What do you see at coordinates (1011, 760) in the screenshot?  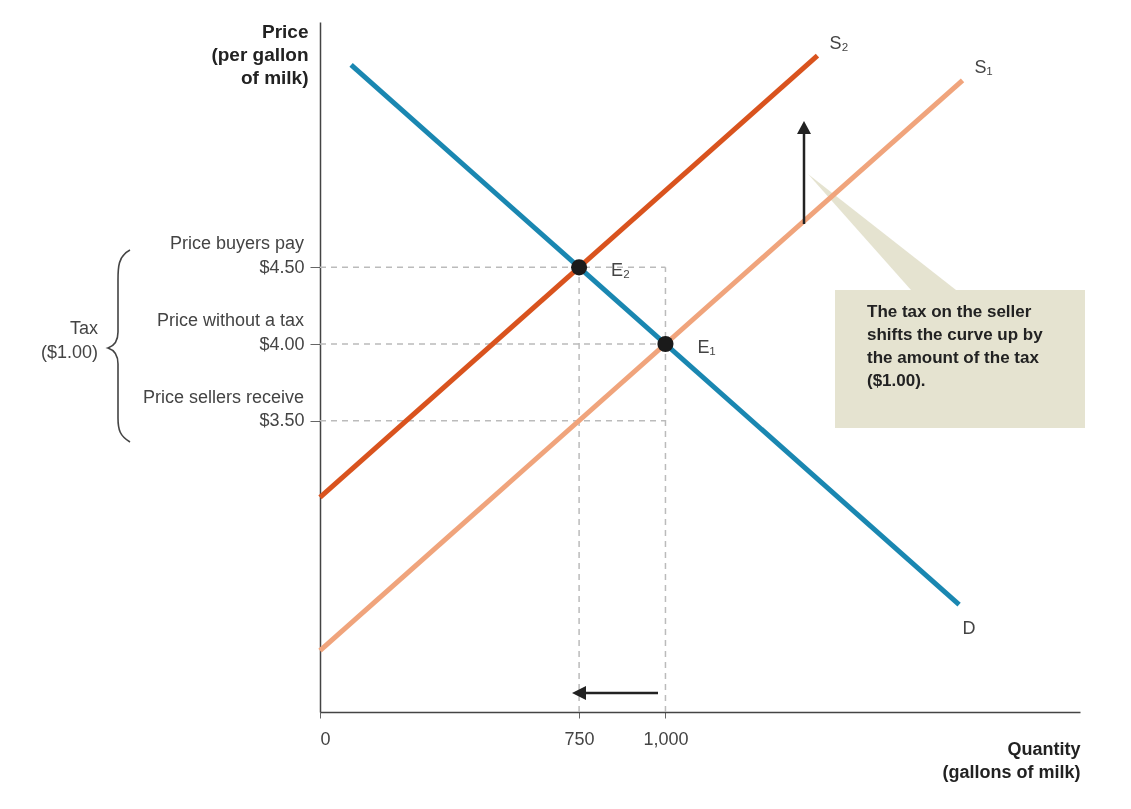 I see `x-axis-title: Quantity (gallons of milk)` at bounding box center [1011, 760].